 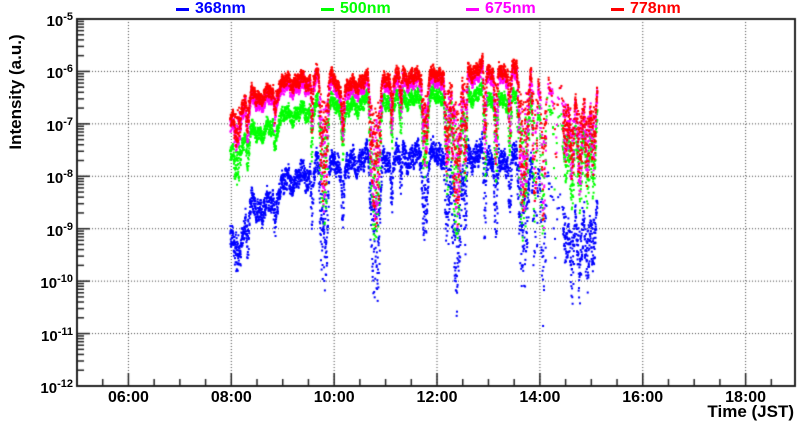 What do you see at coordinates (746, 397) in the screenshot?
I see `x-tick-label: 18:00` at bounding box center [746, 397].